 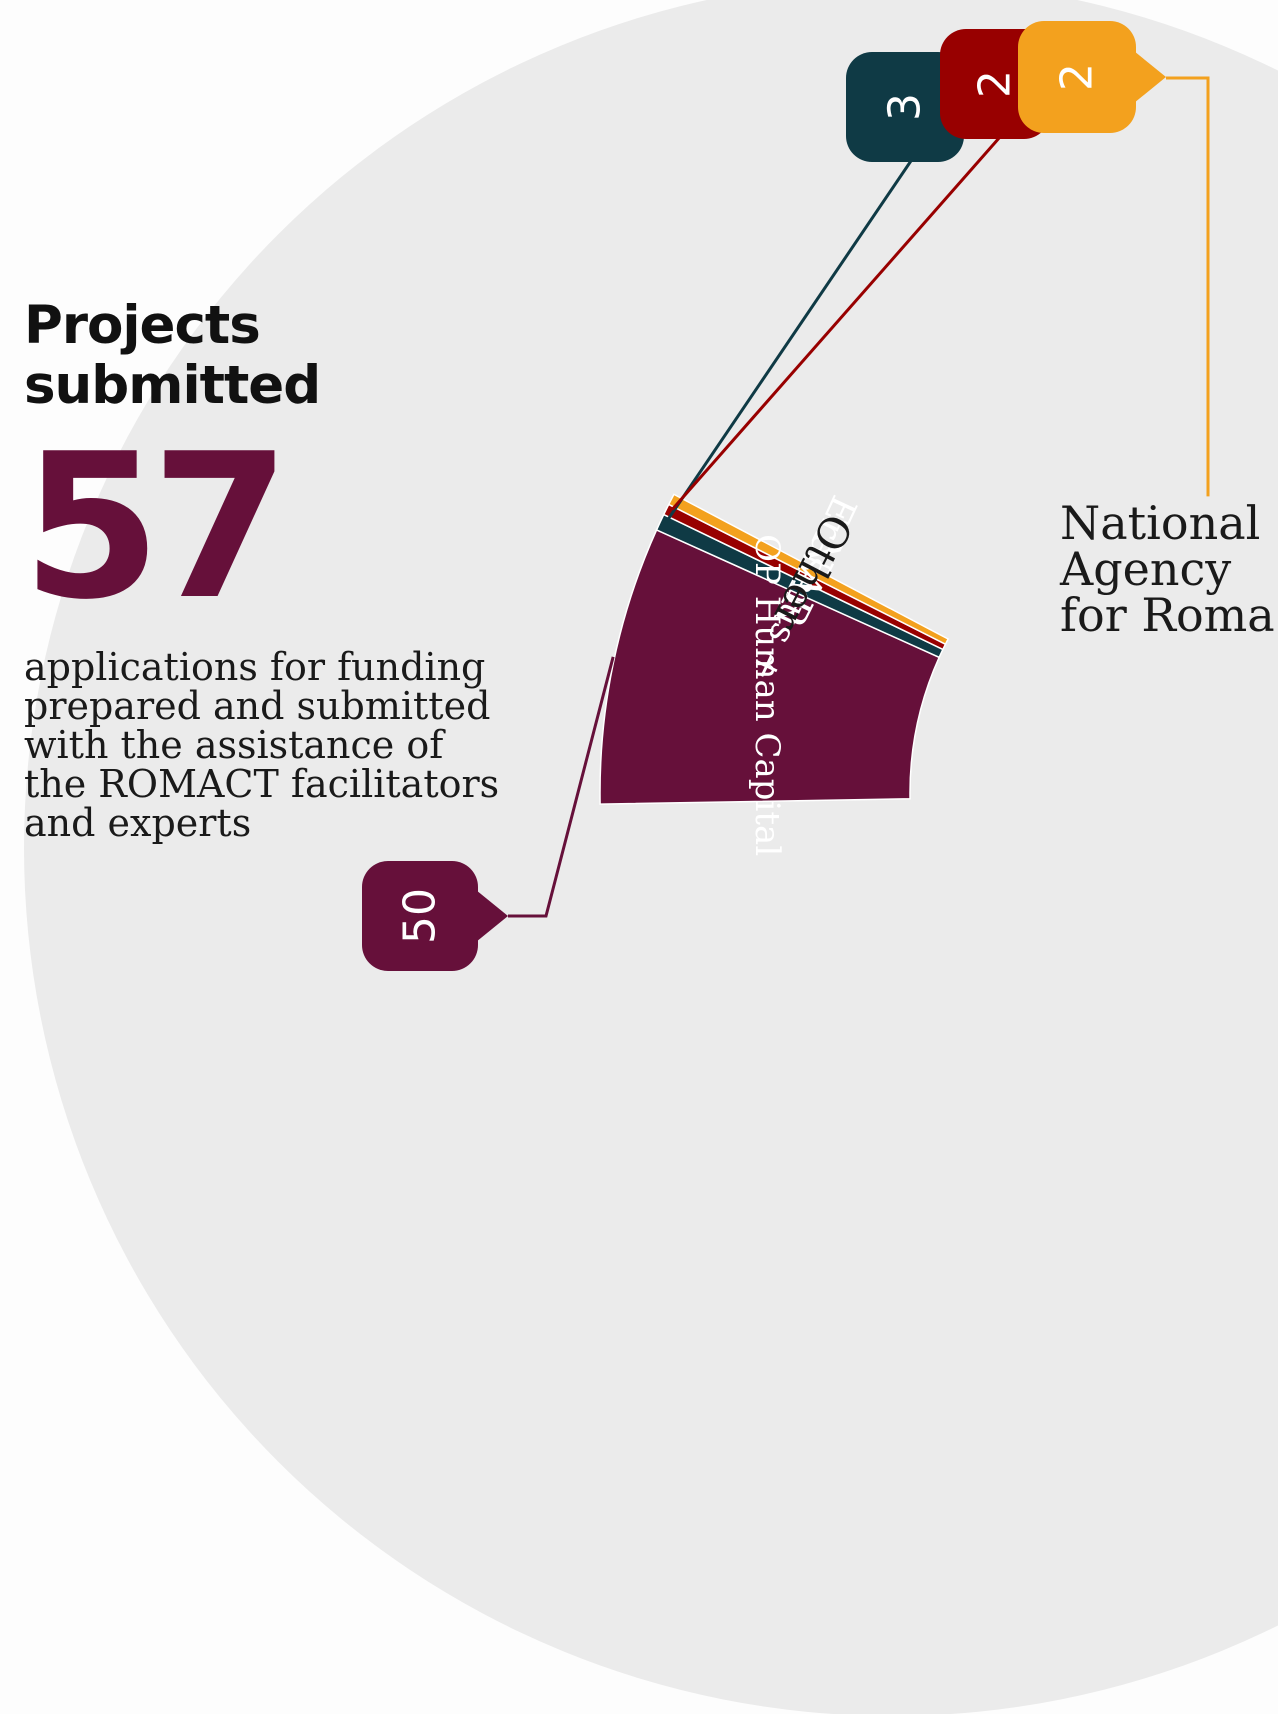 I want to click on value-label-erasmus: 3, so click(x=905, y=107).